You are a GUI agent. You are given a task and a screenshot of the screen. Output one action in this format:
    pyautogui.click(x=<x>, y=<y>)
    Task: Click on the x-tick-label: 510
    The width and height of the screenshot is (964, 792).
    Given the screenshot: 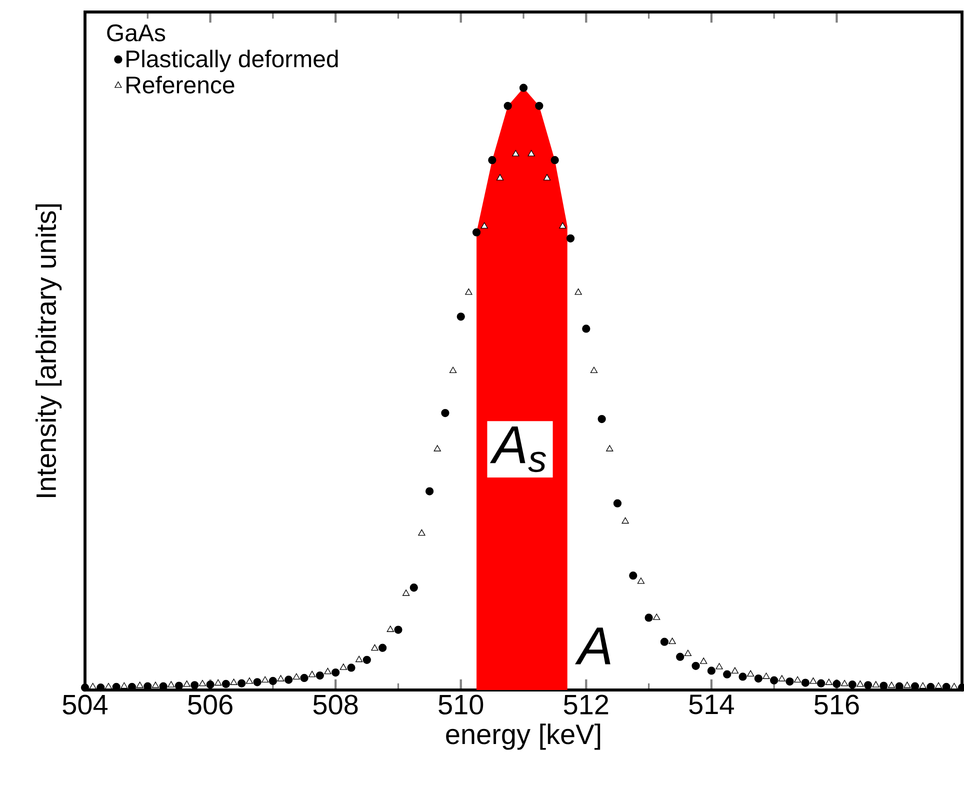 What is the action you would take?
    pyautogui.click(x=461, y=704)
    